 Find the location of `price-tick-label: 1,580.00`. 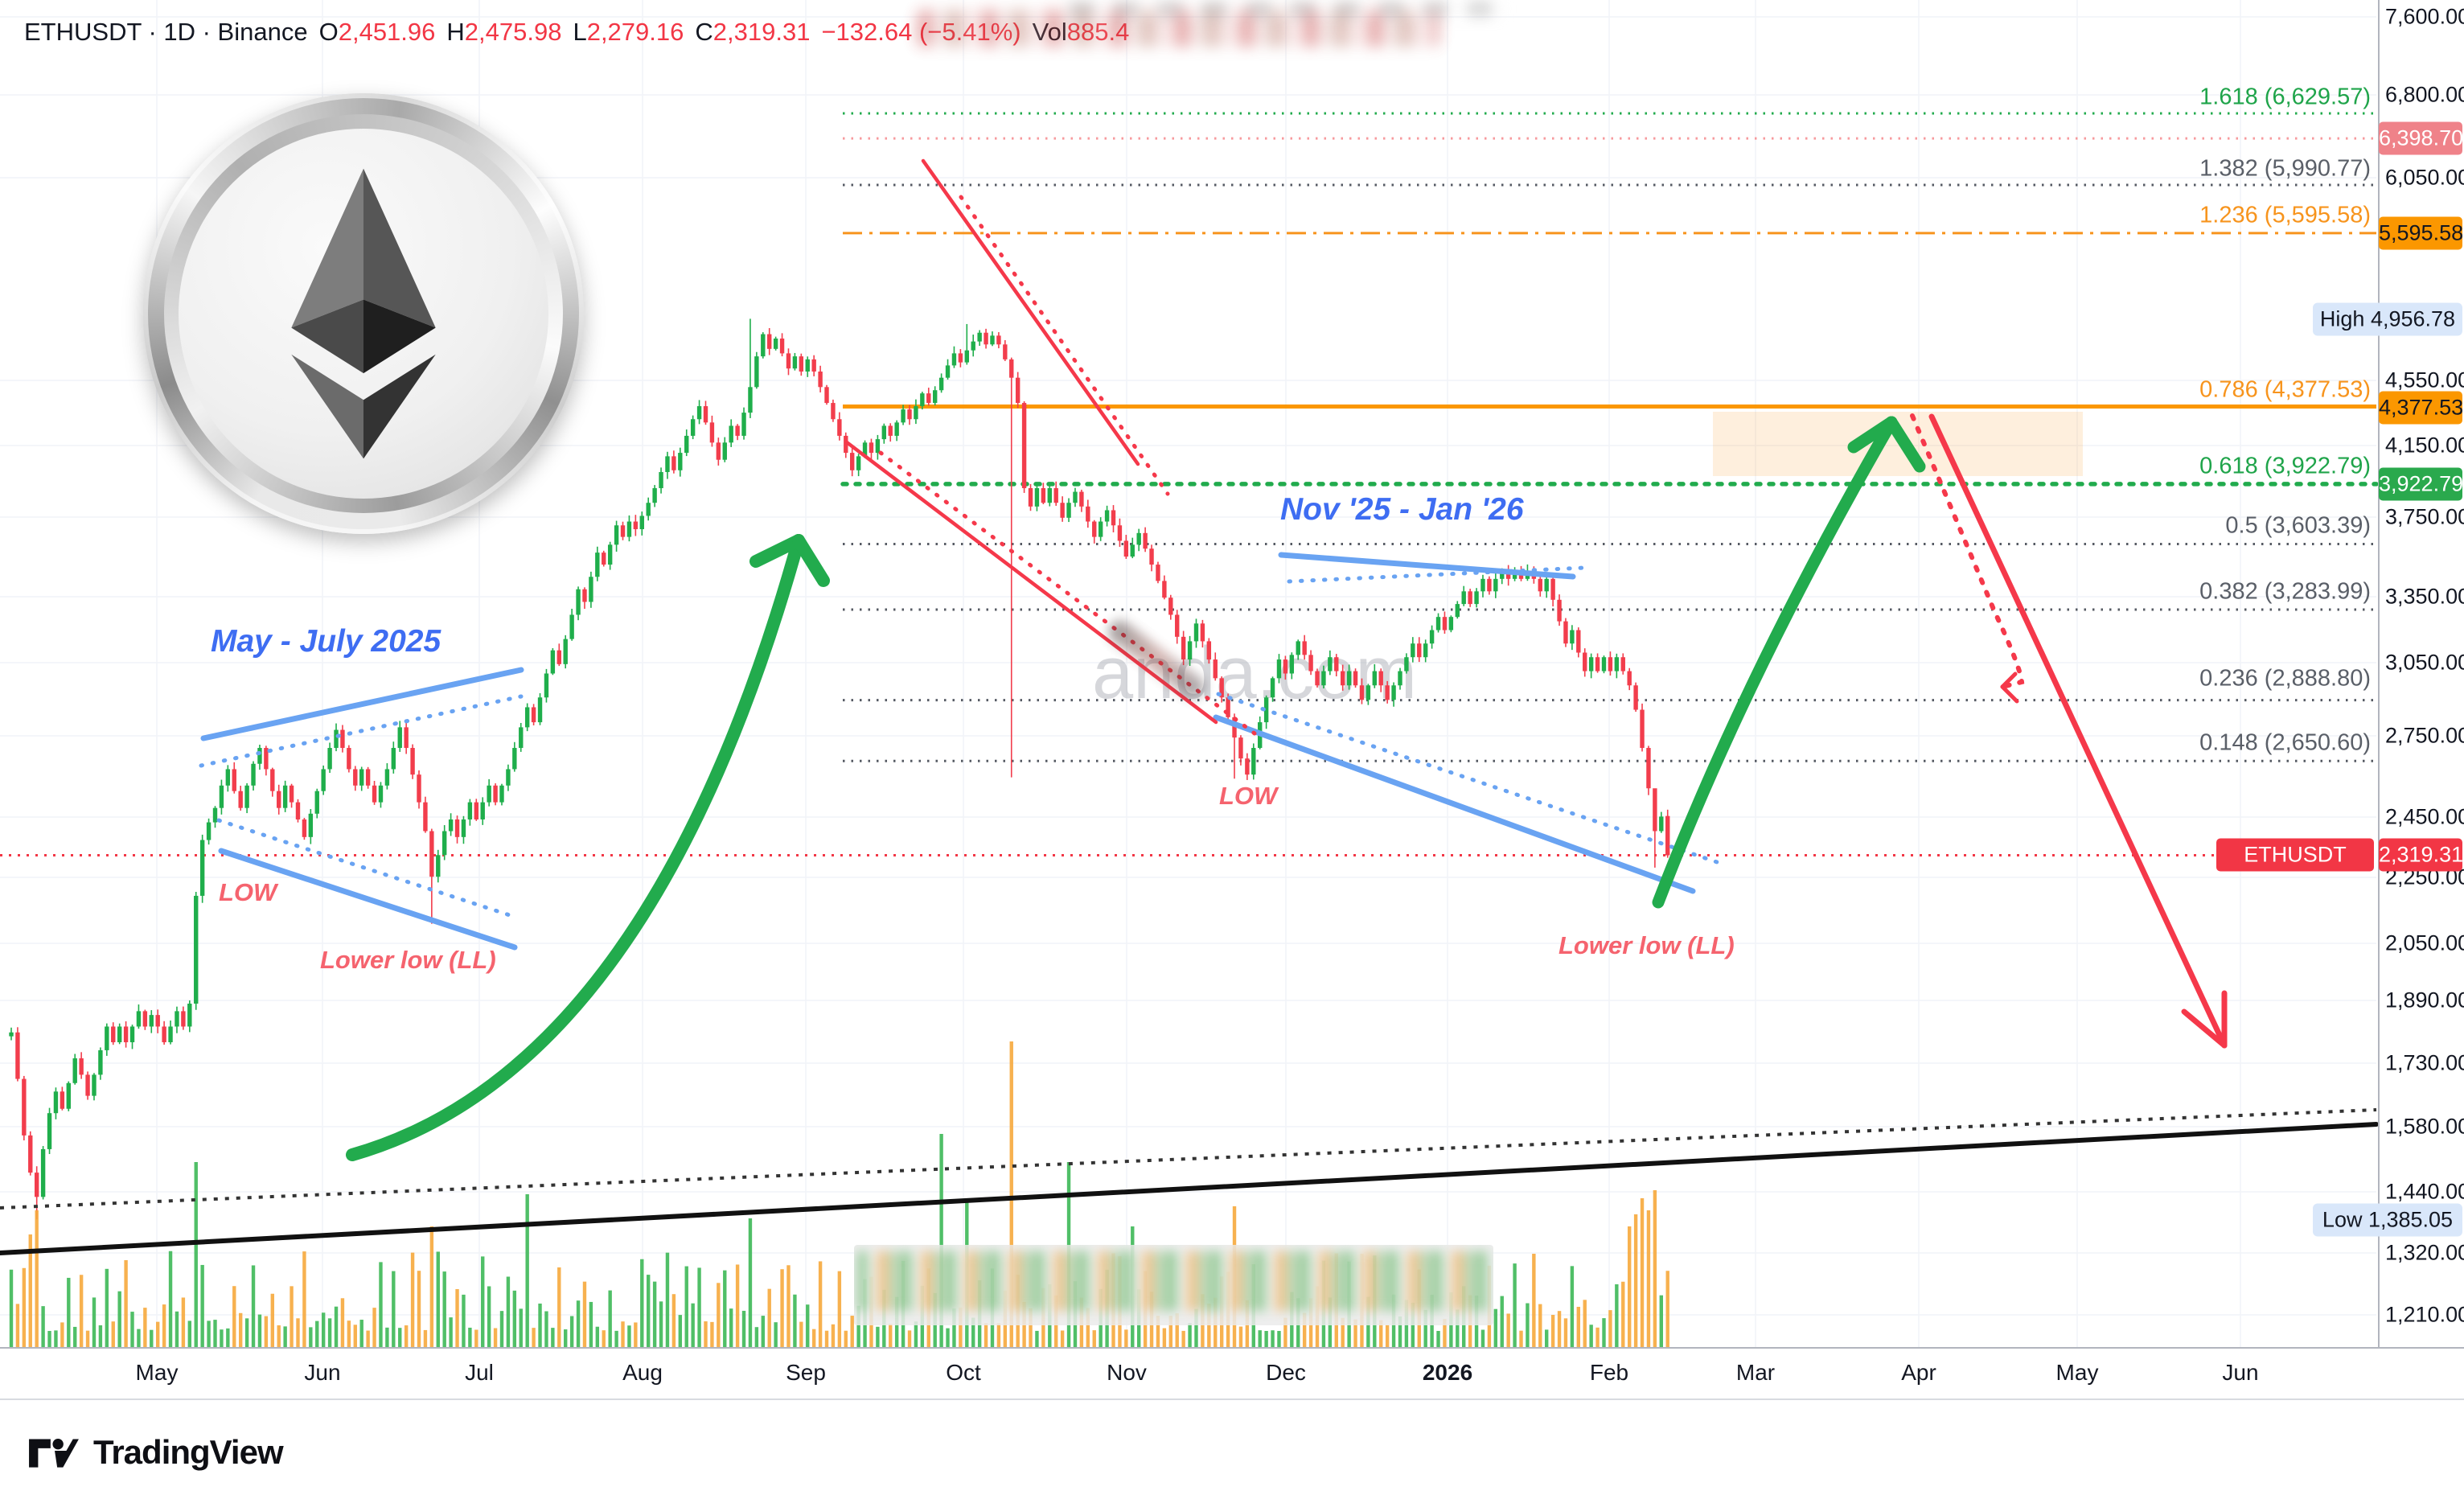

price-tick-label: 1,580.00 is located at coordinates (2424, 1126).